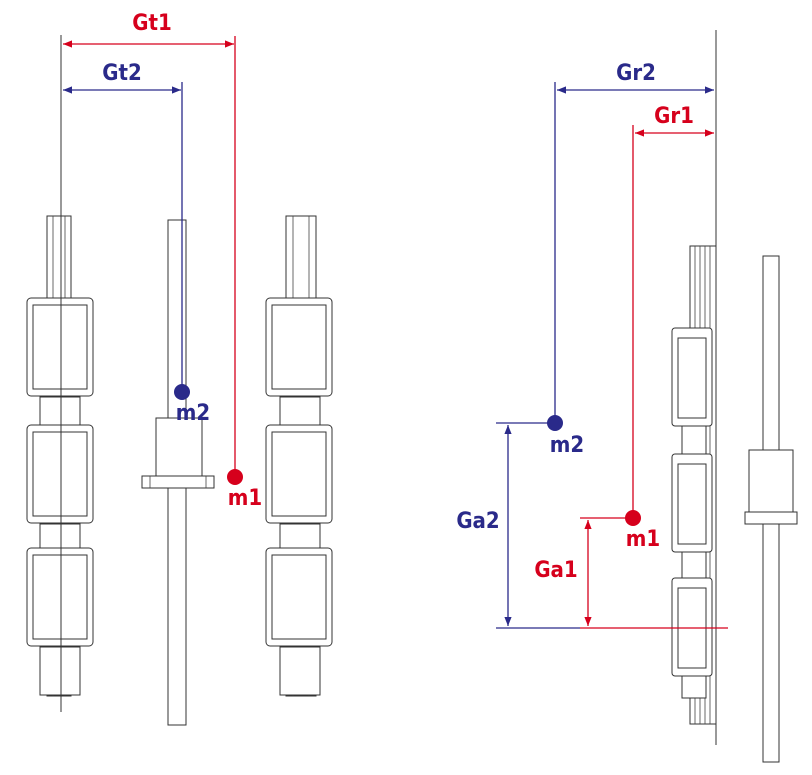 The width and height of the screenshot is (812, 775). Describe the element at coordinates (555, 423) in the screenshot. I see `m2-right-marker` at that location.